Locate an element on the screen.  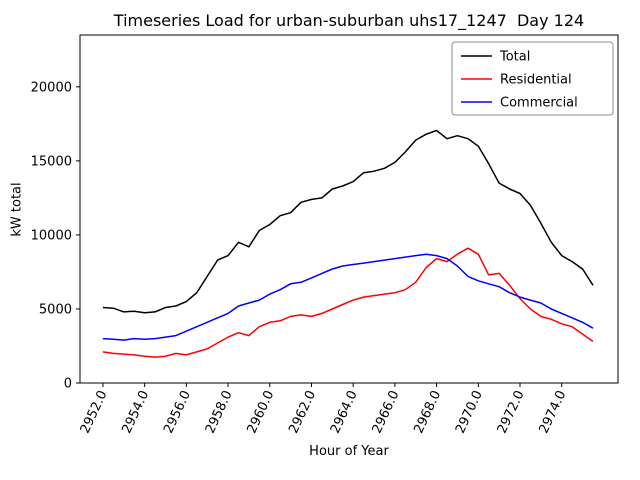
x-tick-label: 2968.0 is located at coordinates (427, 412).